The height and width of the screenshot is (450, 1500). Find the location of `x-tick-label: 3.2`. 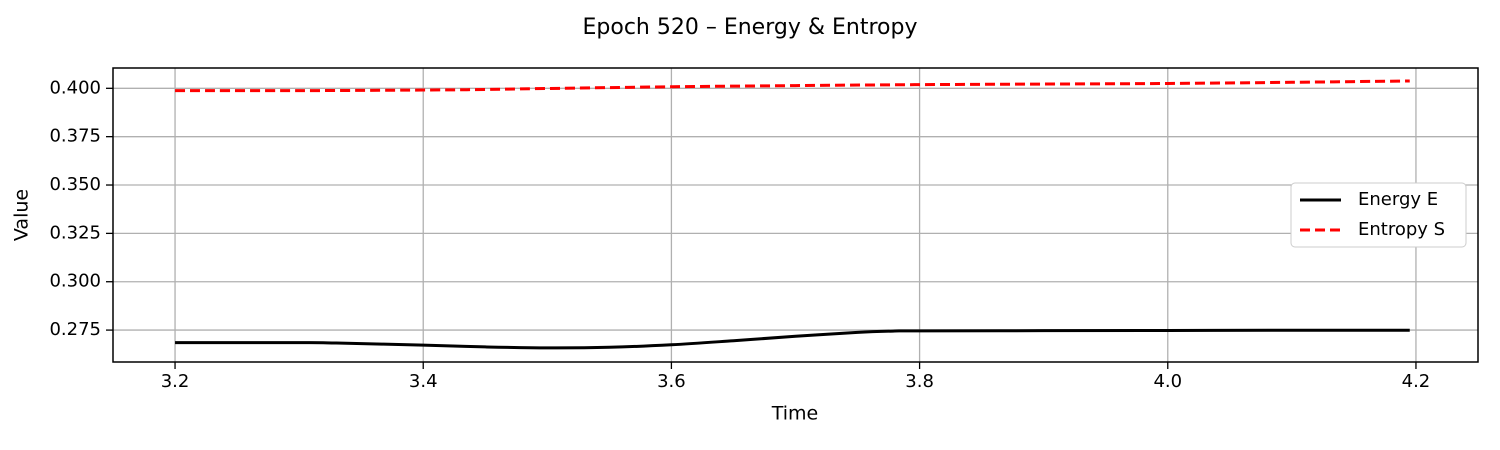

x-tick-label: 3.2 is located at coordinates (175, 381).